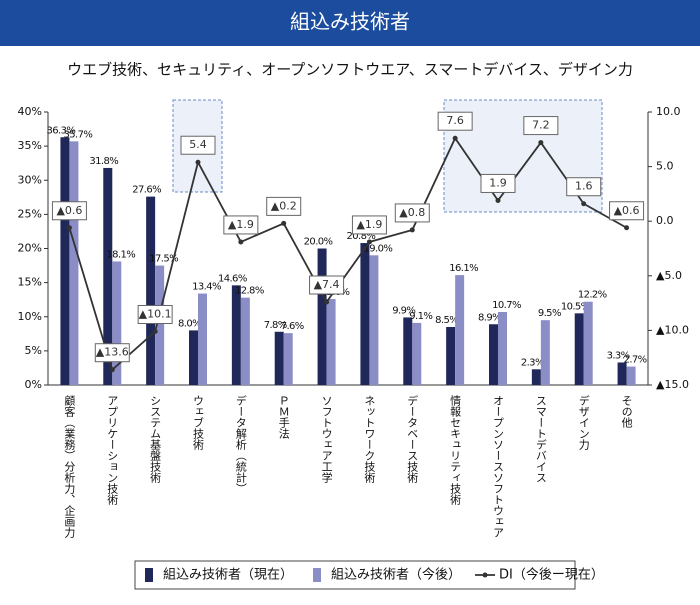 This screenshot has width=700, height=605. I want to click on y-tick-label: 25%, so click(30, 213).